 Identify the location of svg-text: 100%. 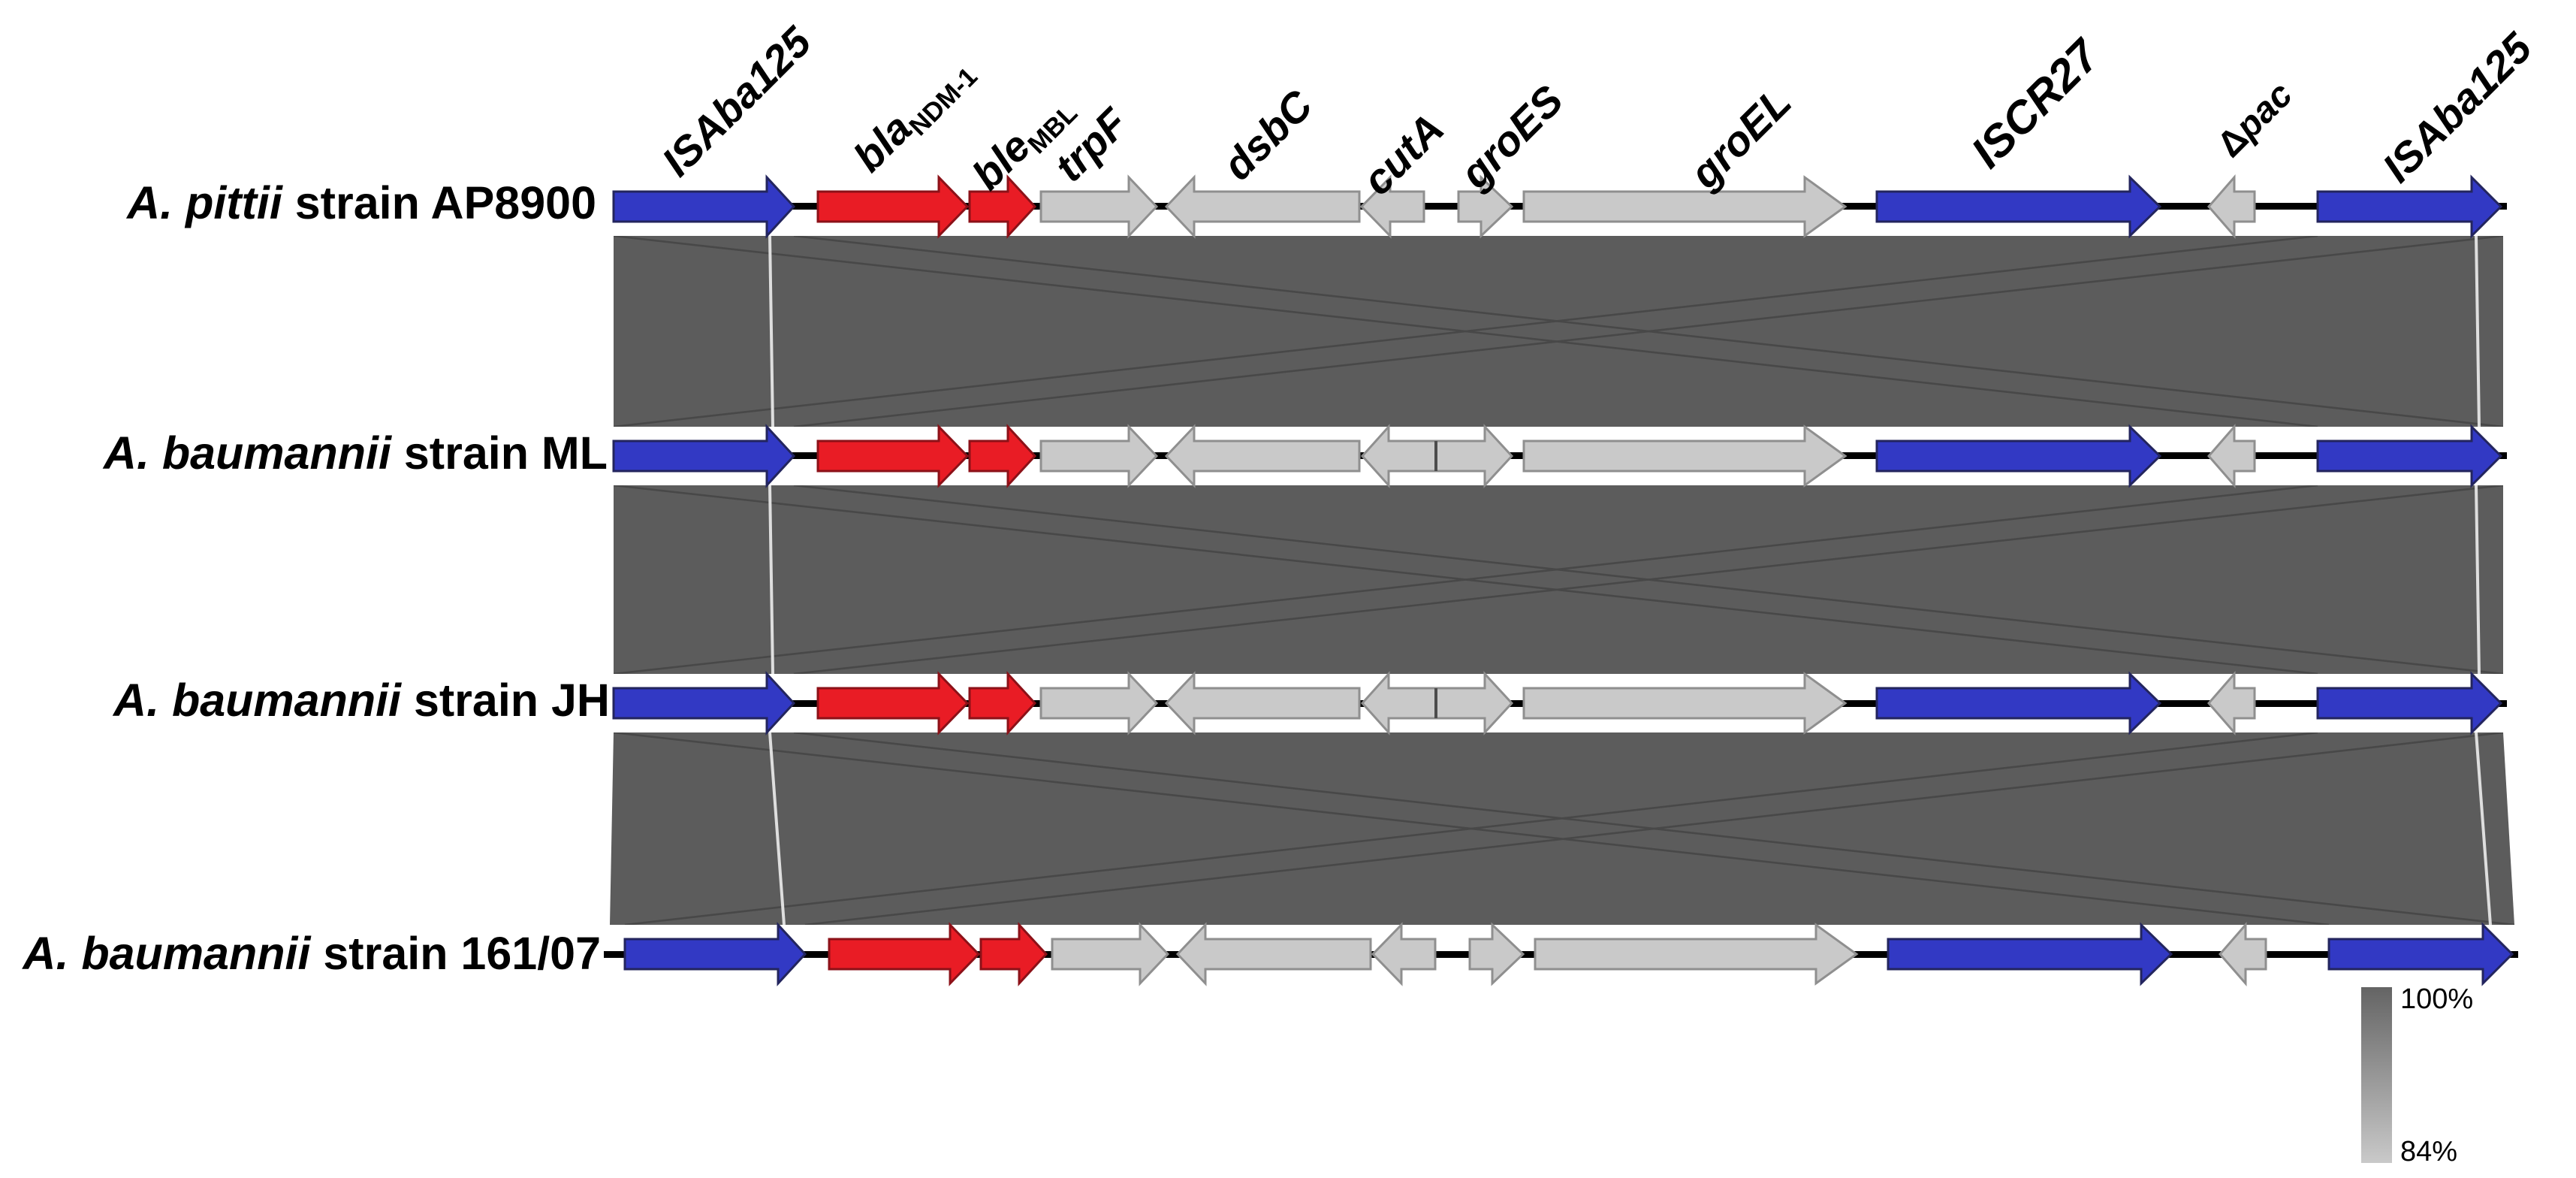
(2436, 999).